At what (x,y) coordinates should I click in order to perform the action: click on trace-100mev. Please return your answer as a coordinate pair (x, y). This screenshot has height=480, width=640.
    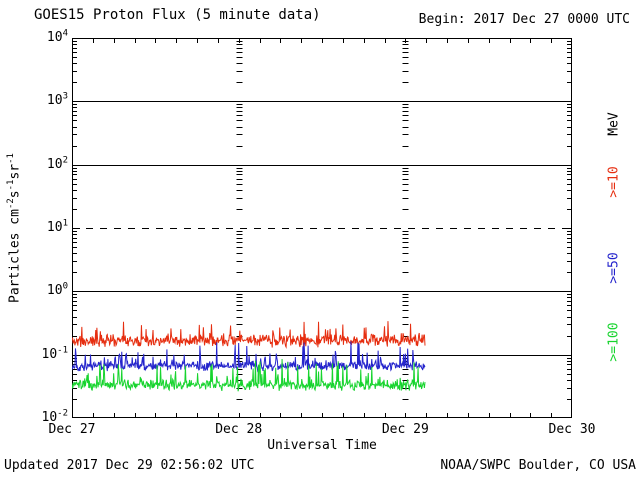
    Looking at the image, I should click on (249, 375).